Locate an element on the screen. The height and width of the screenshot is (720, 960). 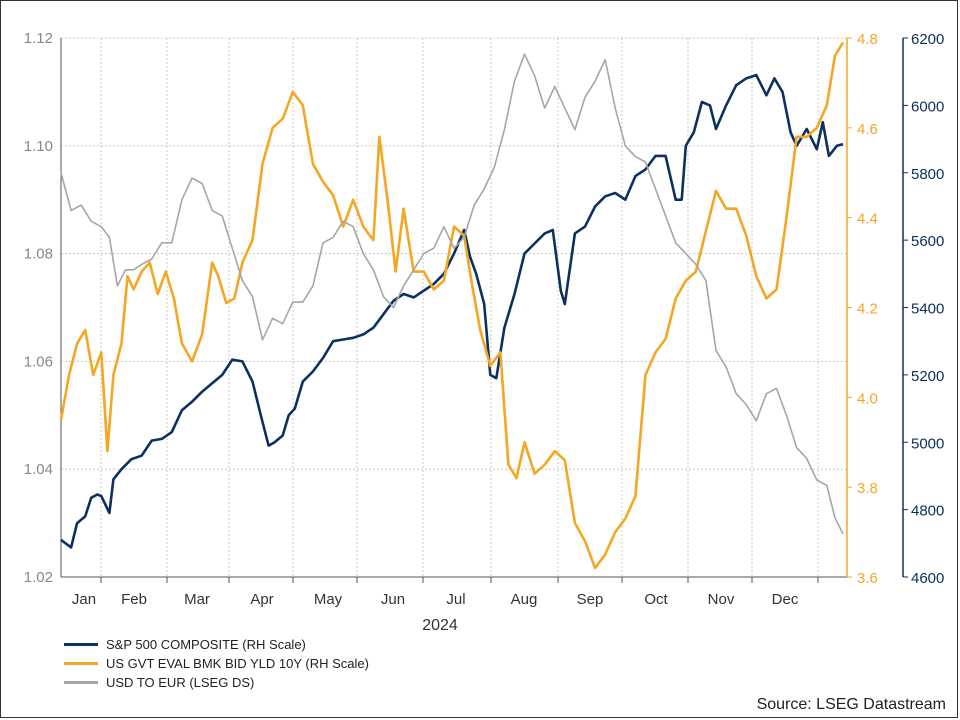
x-tick-label: Apr is located at coordinates (261, 599).